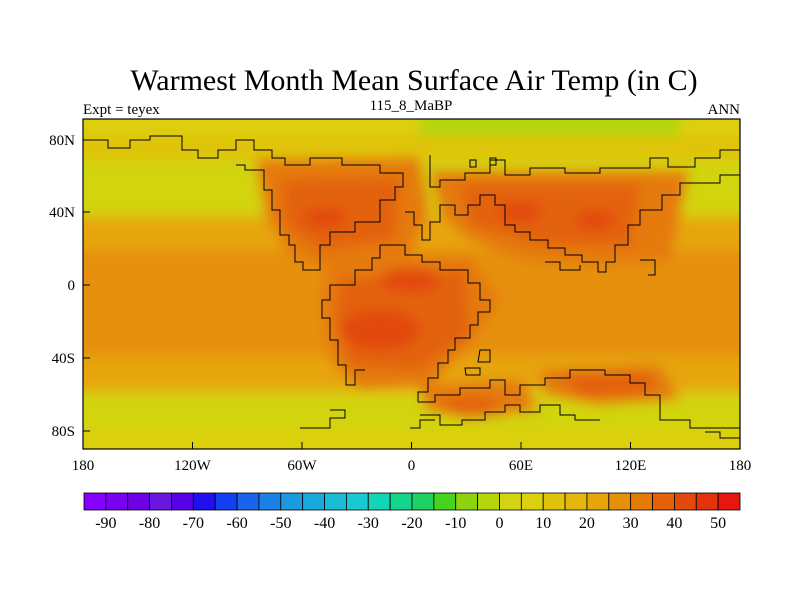 This screenshot has height=605, width=800. What do you see at coordinates (62, 286) in the screenshot?
I see `lat-tick-labels: 80N 40N 0 40S 80S` at bounding box center [62, 286].